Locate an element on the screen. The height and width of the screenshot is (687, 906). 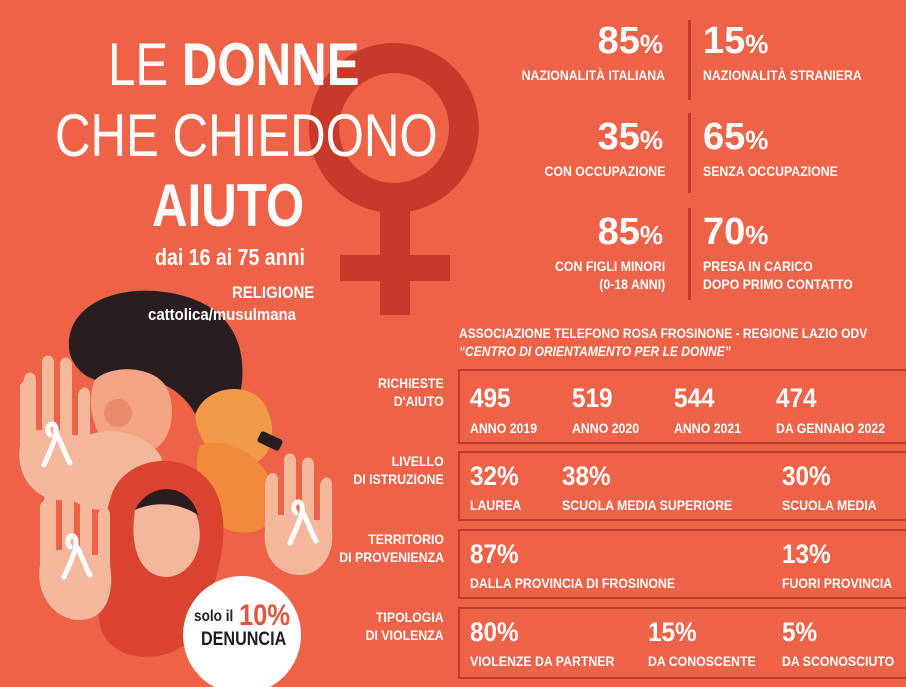
requests-value: 474 is located at coordinates (796, 398).